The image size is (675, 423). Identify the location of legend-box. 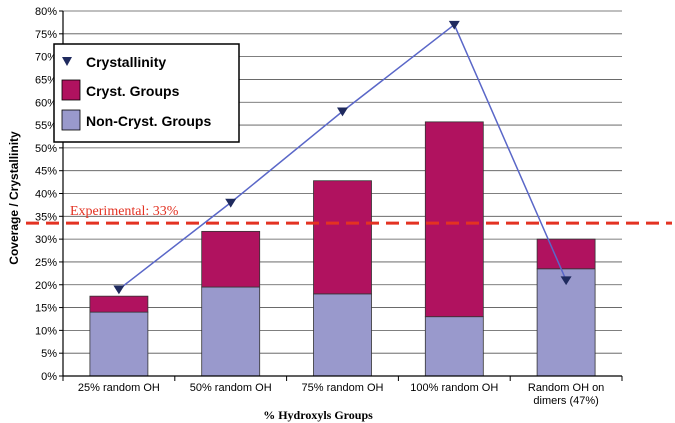
(146, 93).